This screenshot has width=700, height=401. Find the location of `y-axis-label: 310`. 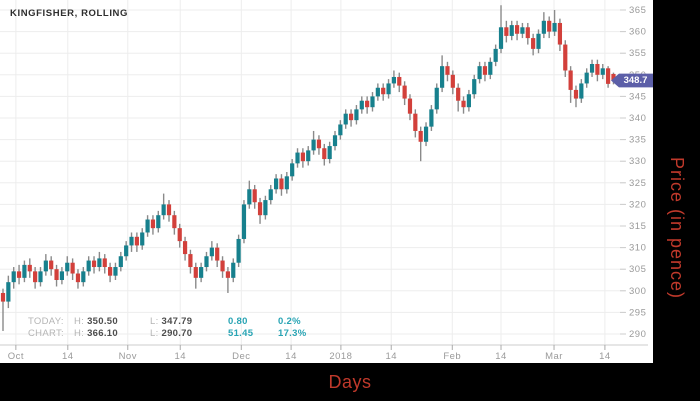

y-axis-label: 310 is located at coordinates (637, 248).